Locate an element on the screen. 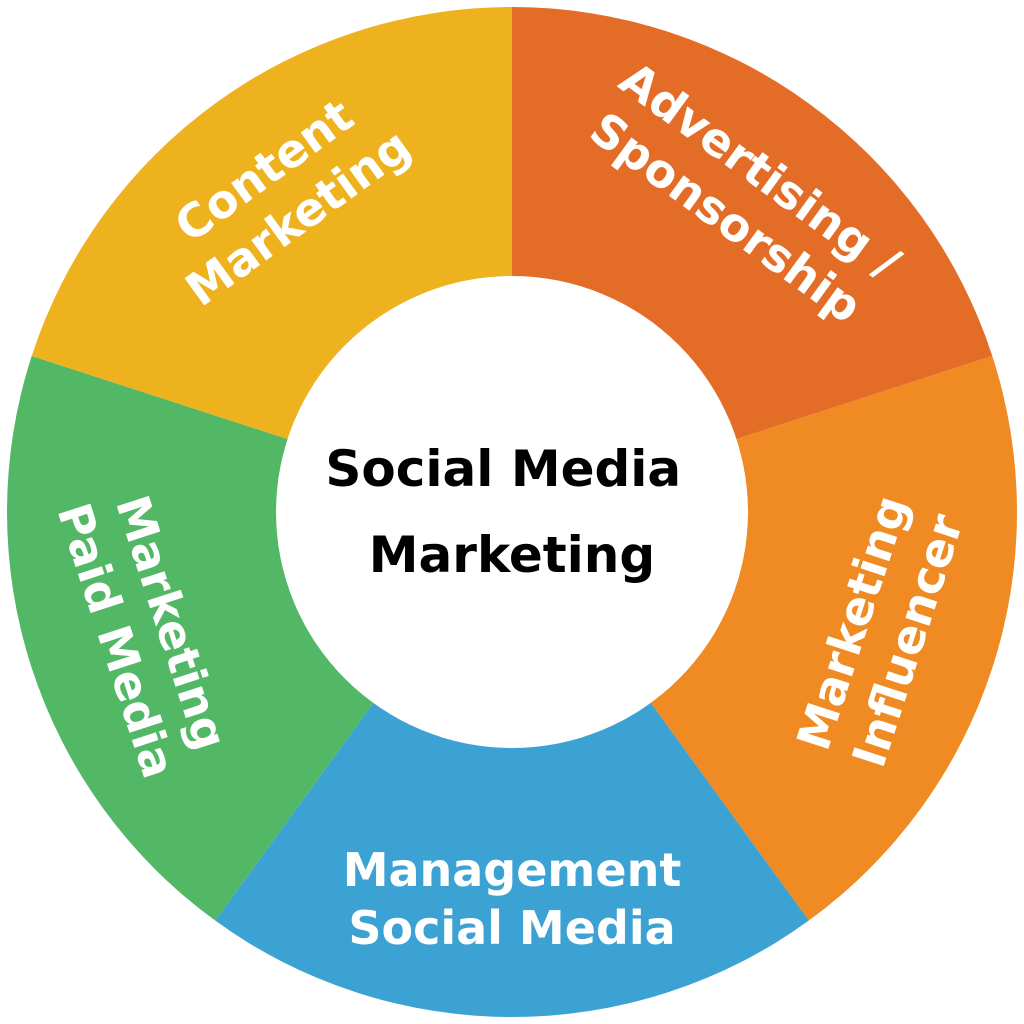 Image resolution: width=1024 pixels, height=1024 pixels. segment-label-text: Social MediaManagement is located at coordinates (512, 899).